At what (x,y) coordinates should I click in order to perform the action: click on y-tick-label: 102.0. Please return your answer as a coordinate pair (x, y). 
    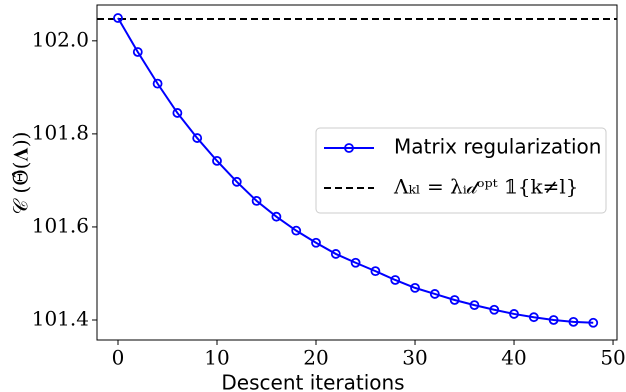
    Looking at the image, I should click on (60, 39).